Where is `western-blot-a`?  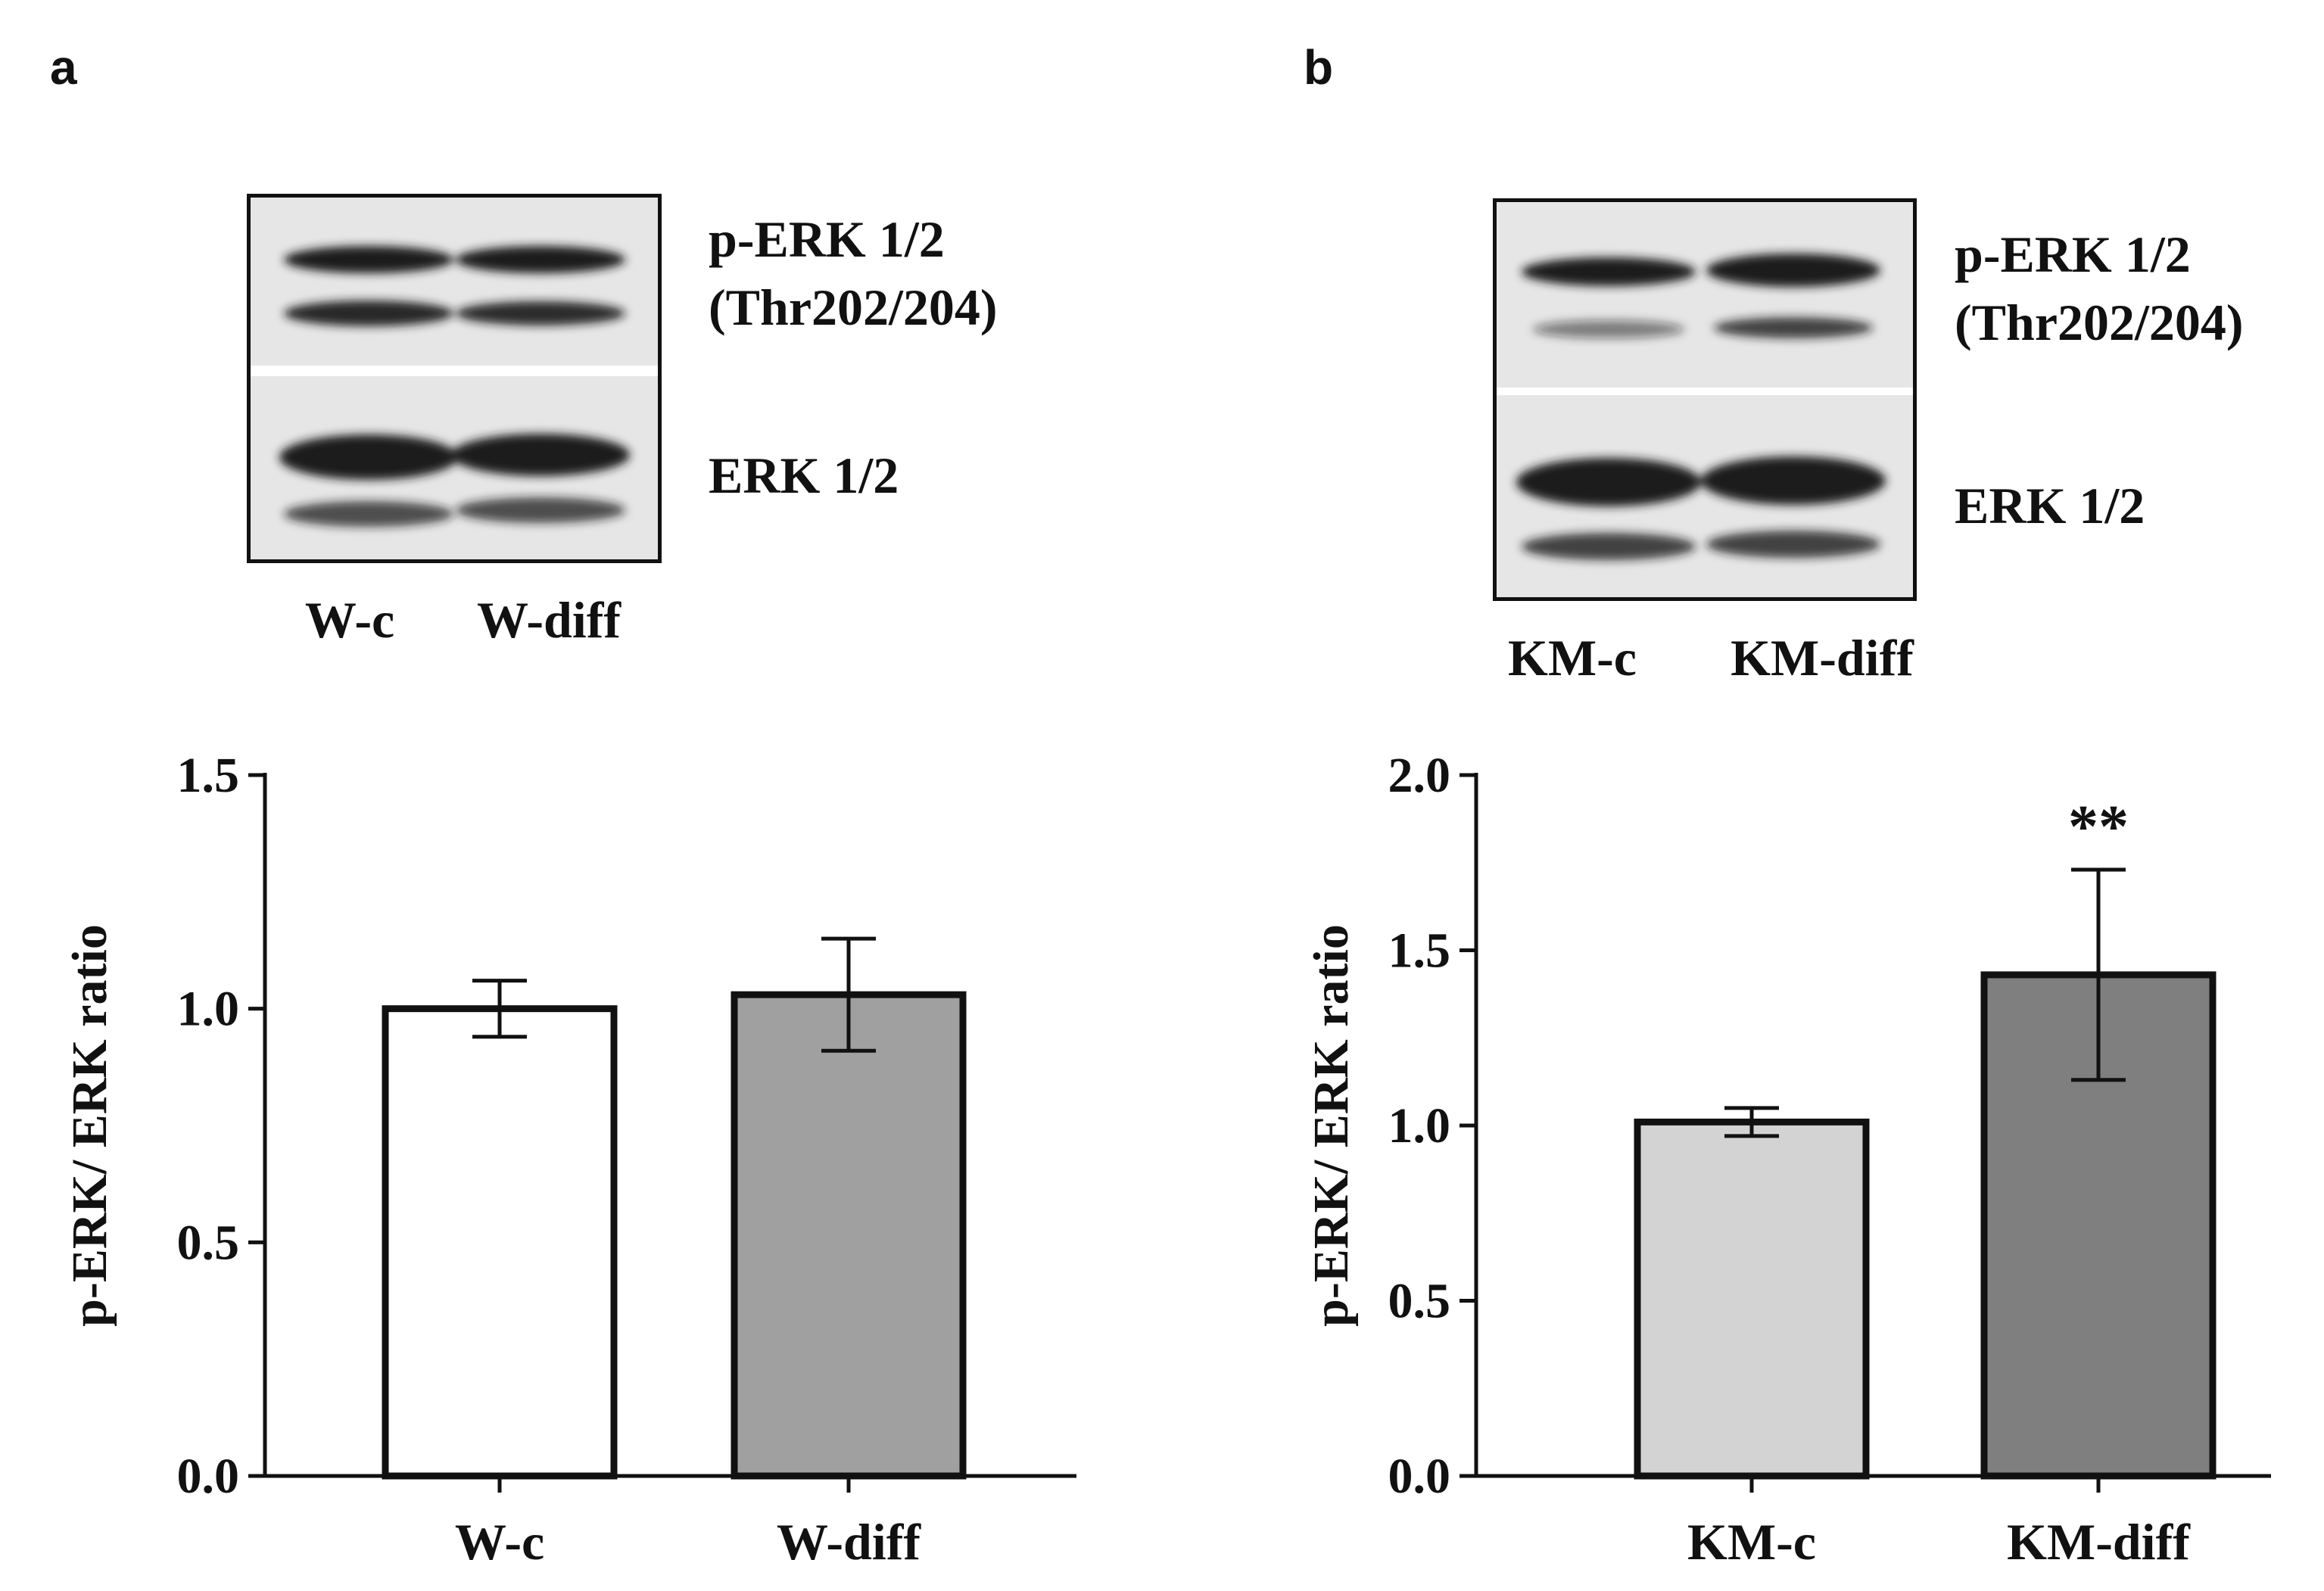 western-blot-a is located at coordinates (454, 378).